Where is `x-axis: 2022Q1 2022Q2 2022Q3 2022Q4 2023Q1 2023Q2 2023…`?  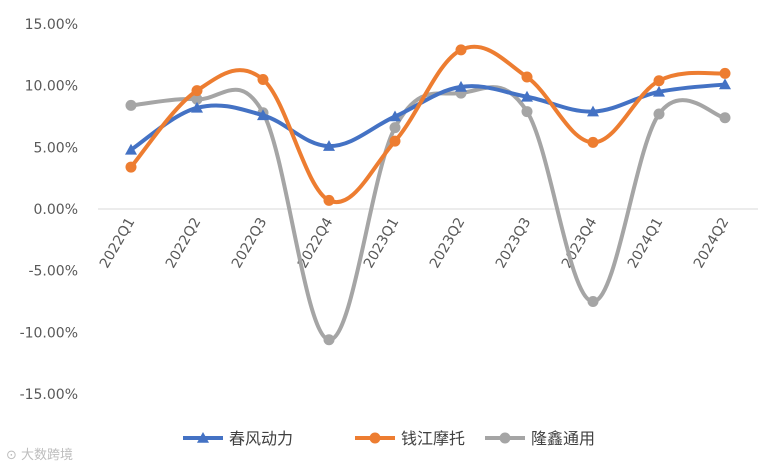 x-axis: 2022Q1 2022Q2 2022Q3 2022Q4 2023Q1 2023Q2 2023… is located at coordinates (415, 243).